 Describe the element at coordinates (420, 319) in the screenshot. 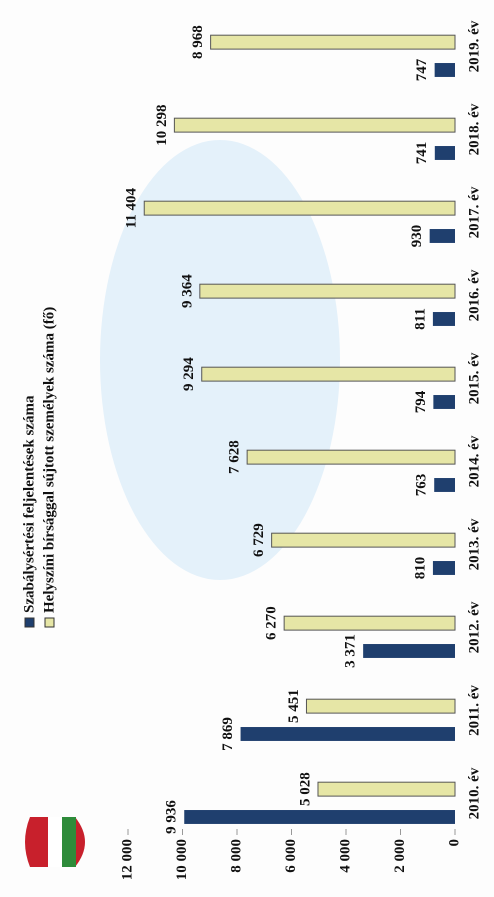

I see `value-label: 811` at that location.